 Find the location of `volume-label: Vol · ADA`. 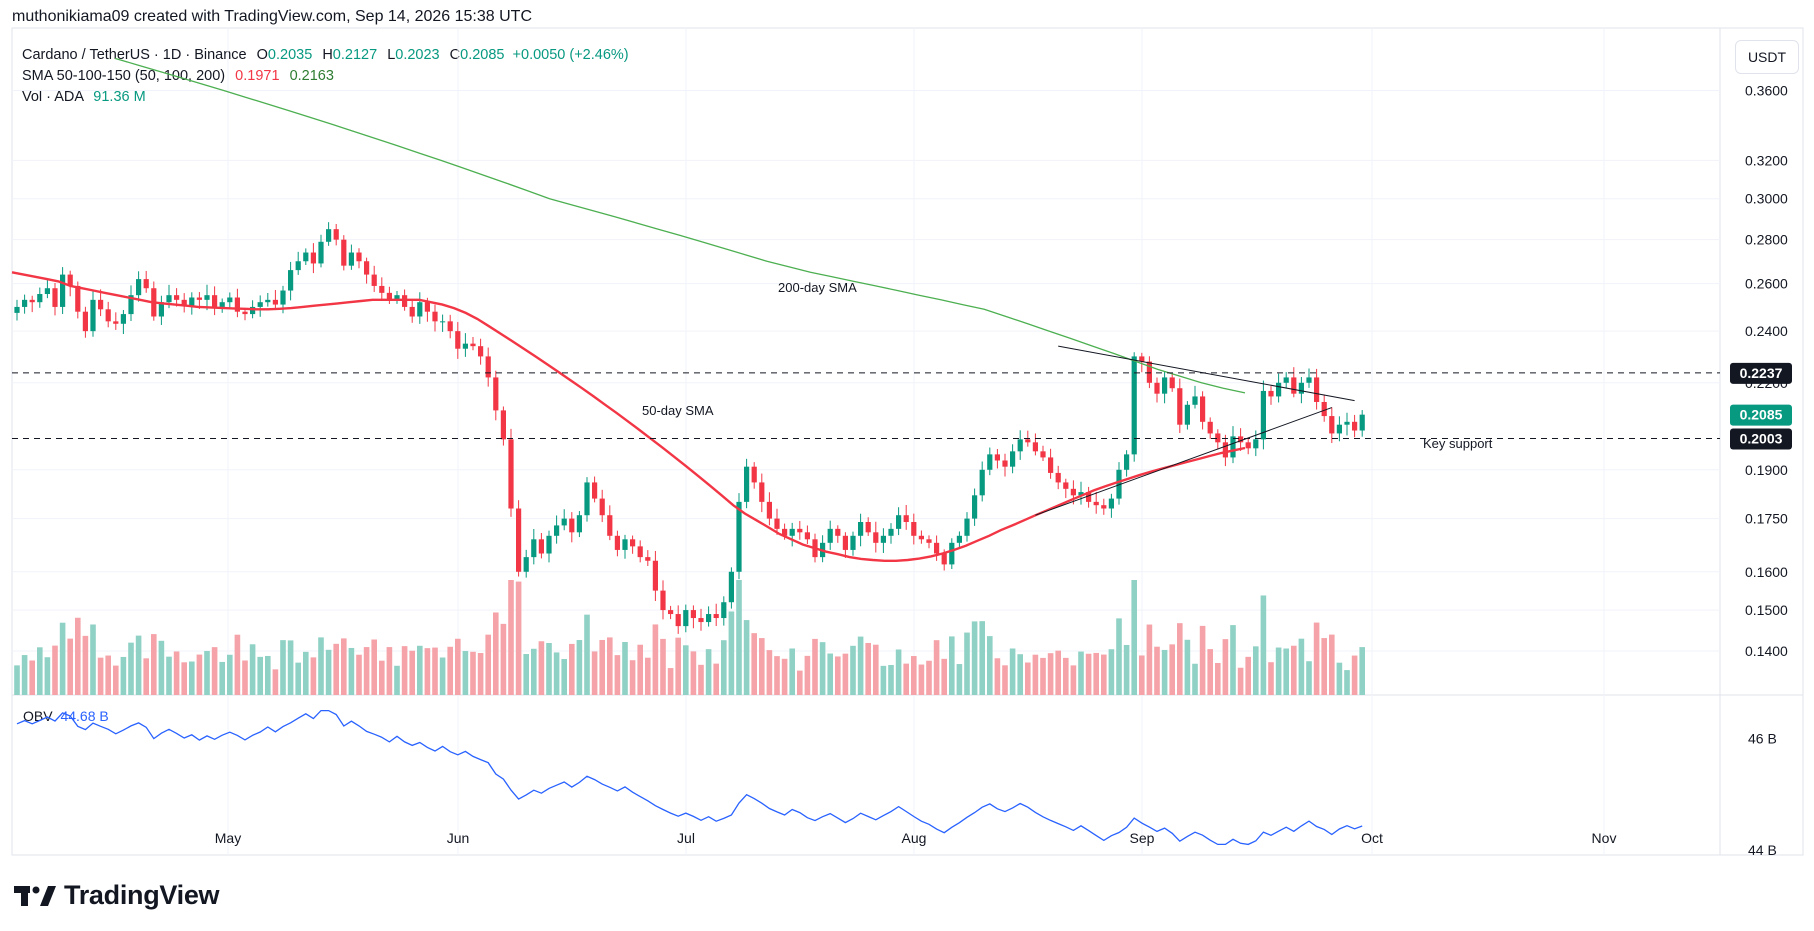

volume-label: Vol · ADA is located at coordinates (53, 97).